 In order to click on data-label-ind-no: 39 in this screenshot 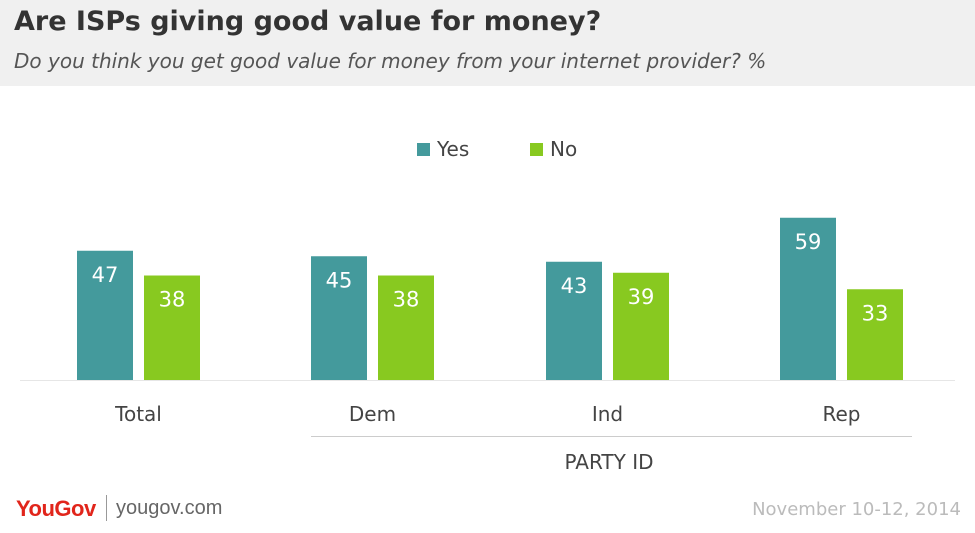, I will do `click(641, 297)`.